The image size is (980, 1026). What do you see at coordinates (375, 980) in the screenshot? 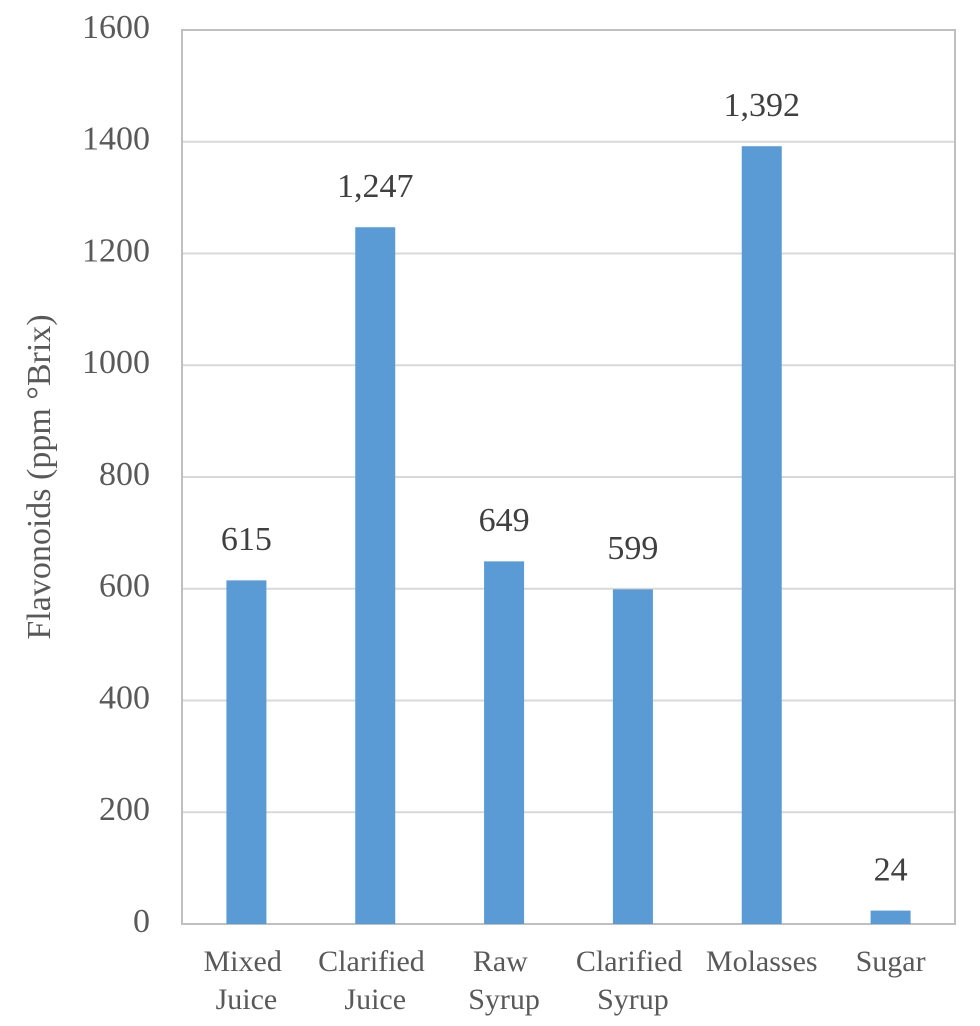
I see `x-tick-label: Clarified Juice` at bounding box center [375, 980].